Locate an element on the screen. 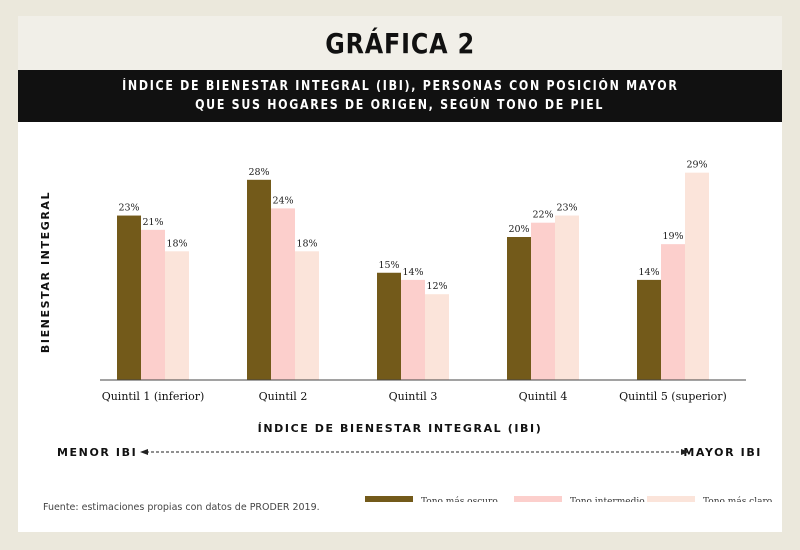 The image size is (800, 550). value-label-quintil-3-tono-mas-claro: 12% is located at coordinates (436, 286).